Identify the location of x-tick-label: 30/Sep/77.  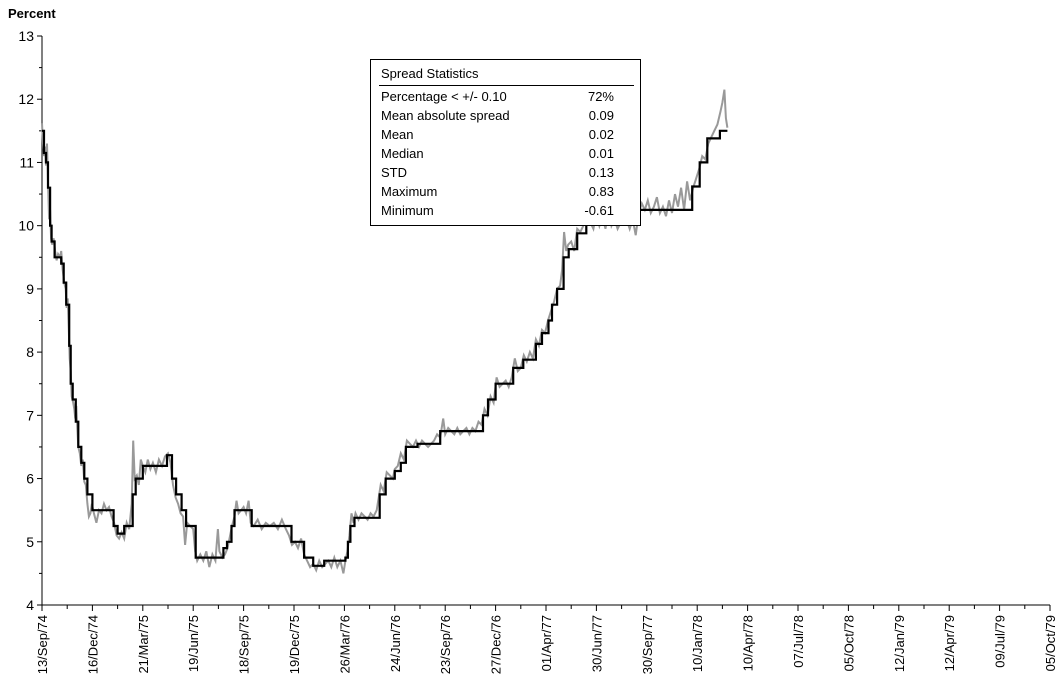
(647, 644).